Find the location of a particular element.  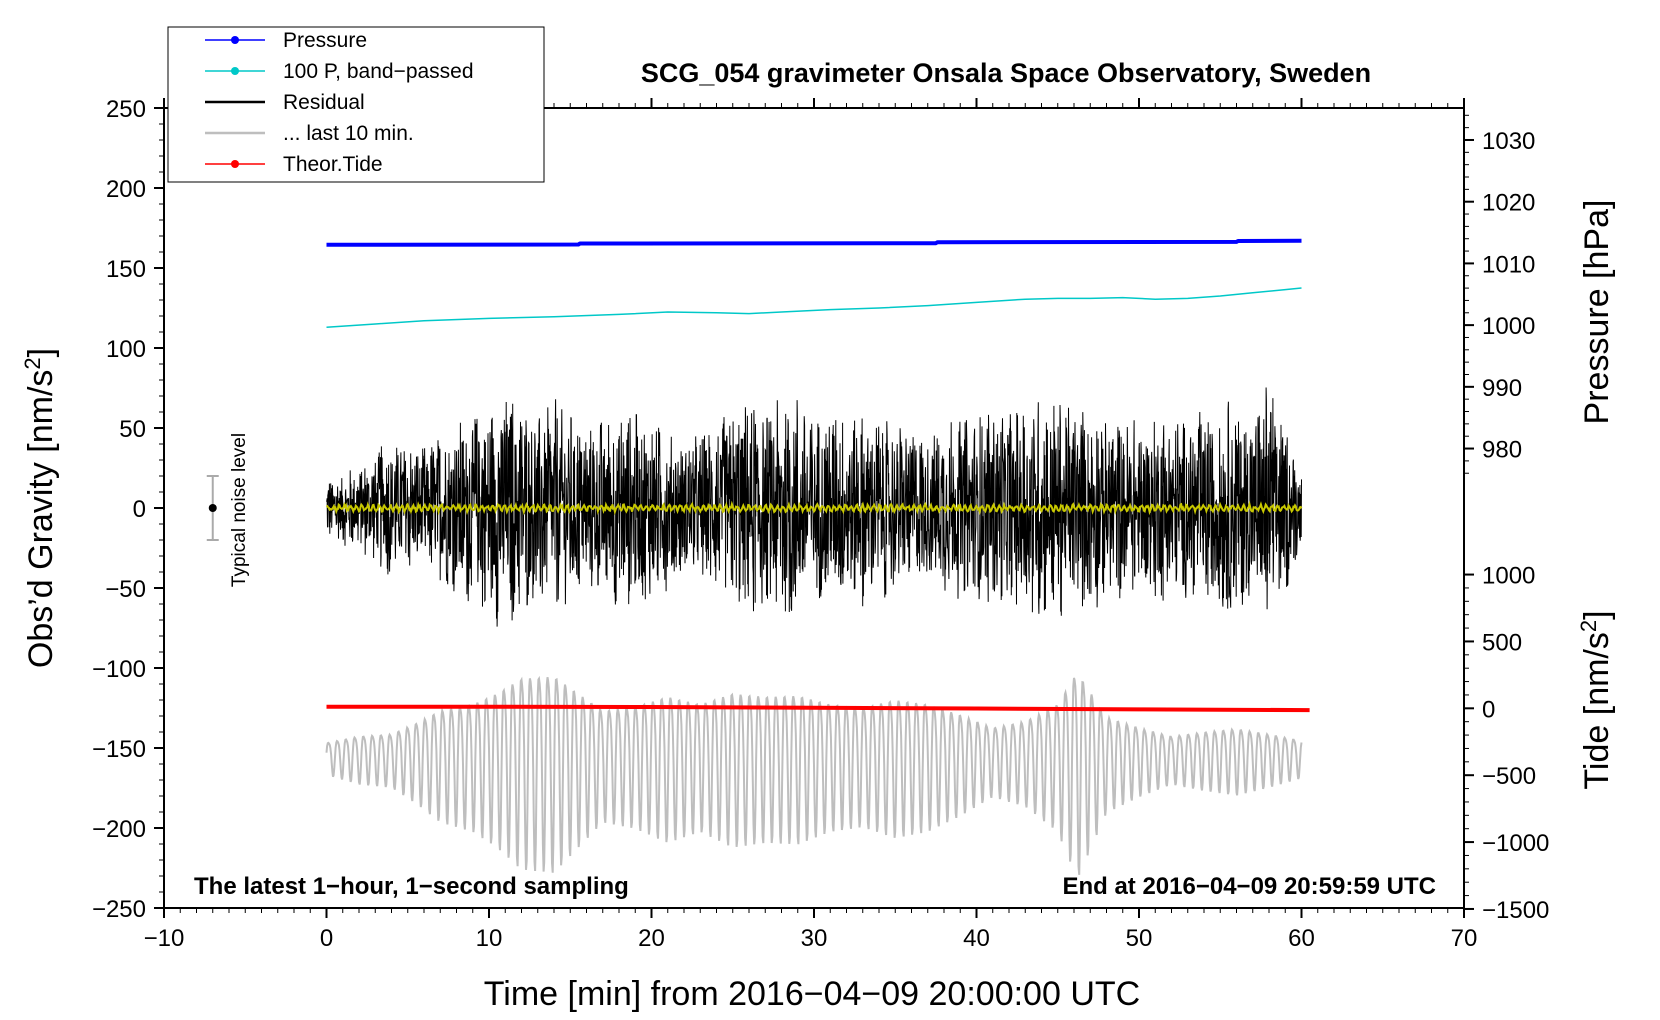

pressure-axis-ticks: 1030 1020 1010 1000 990 980 is located at coordinates (1499, 294).